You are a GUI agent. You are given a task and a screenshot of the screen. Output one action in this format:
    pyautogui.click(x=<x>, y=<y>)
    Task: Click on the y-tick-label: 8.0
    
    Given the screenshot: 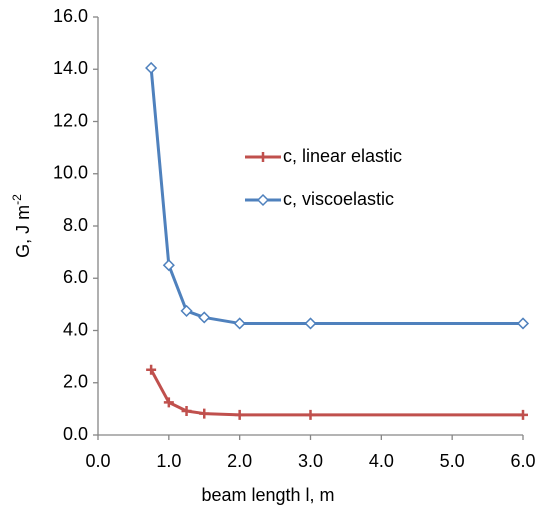 What is the action you would take?
    pyautogui.click(x=75, y=225)
    